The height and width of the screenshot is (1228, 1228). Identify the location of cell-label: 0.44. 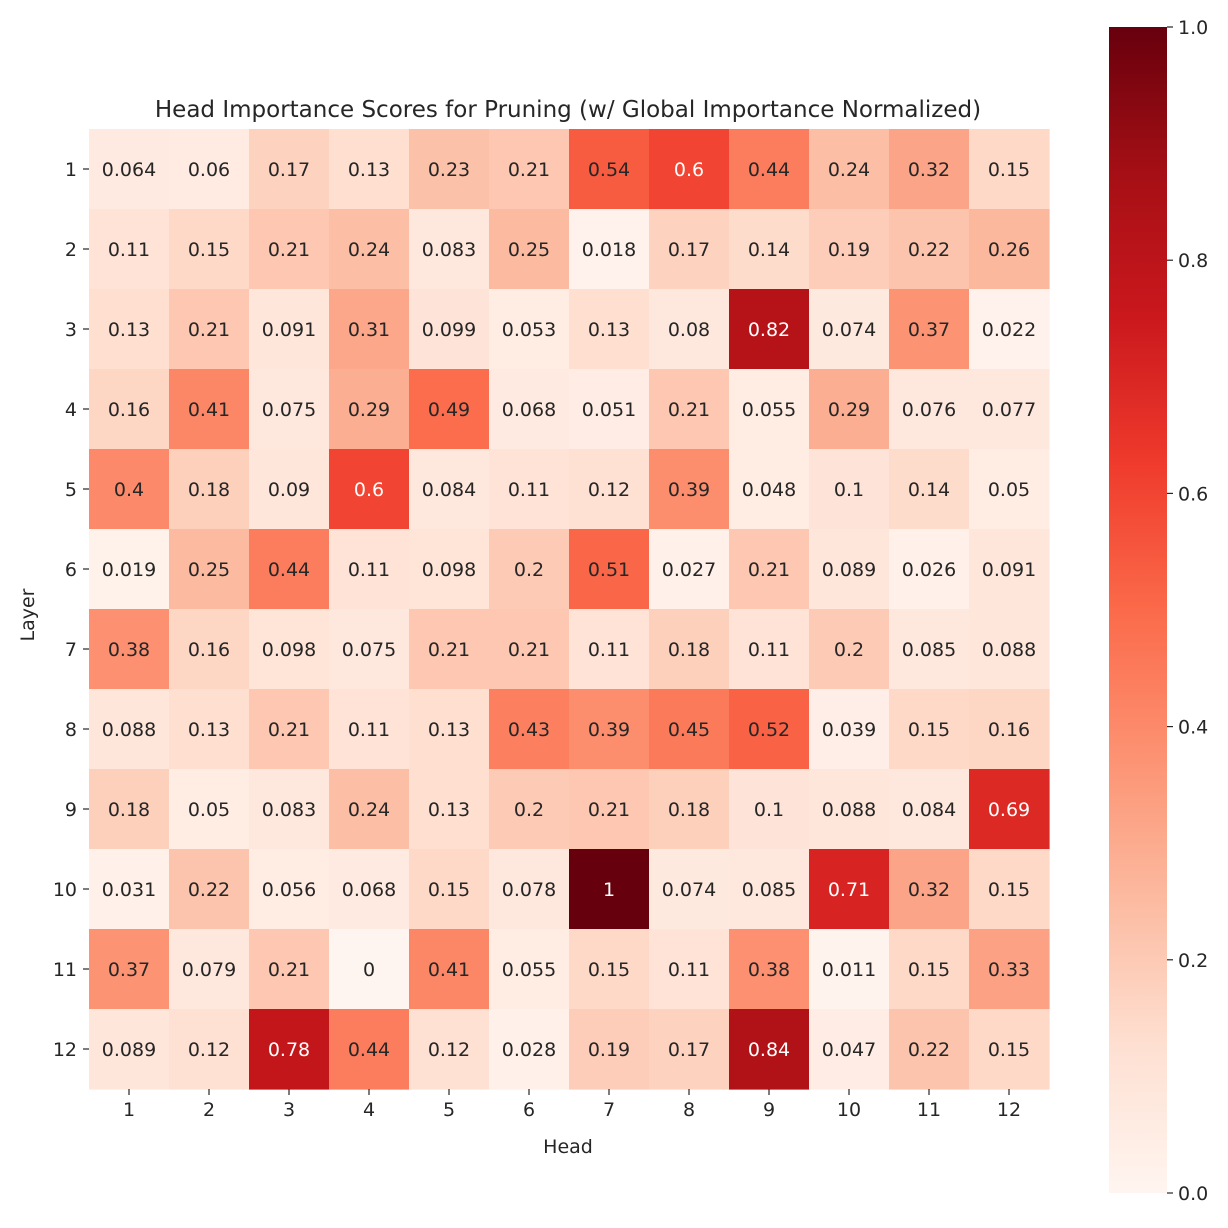
(769, 170).